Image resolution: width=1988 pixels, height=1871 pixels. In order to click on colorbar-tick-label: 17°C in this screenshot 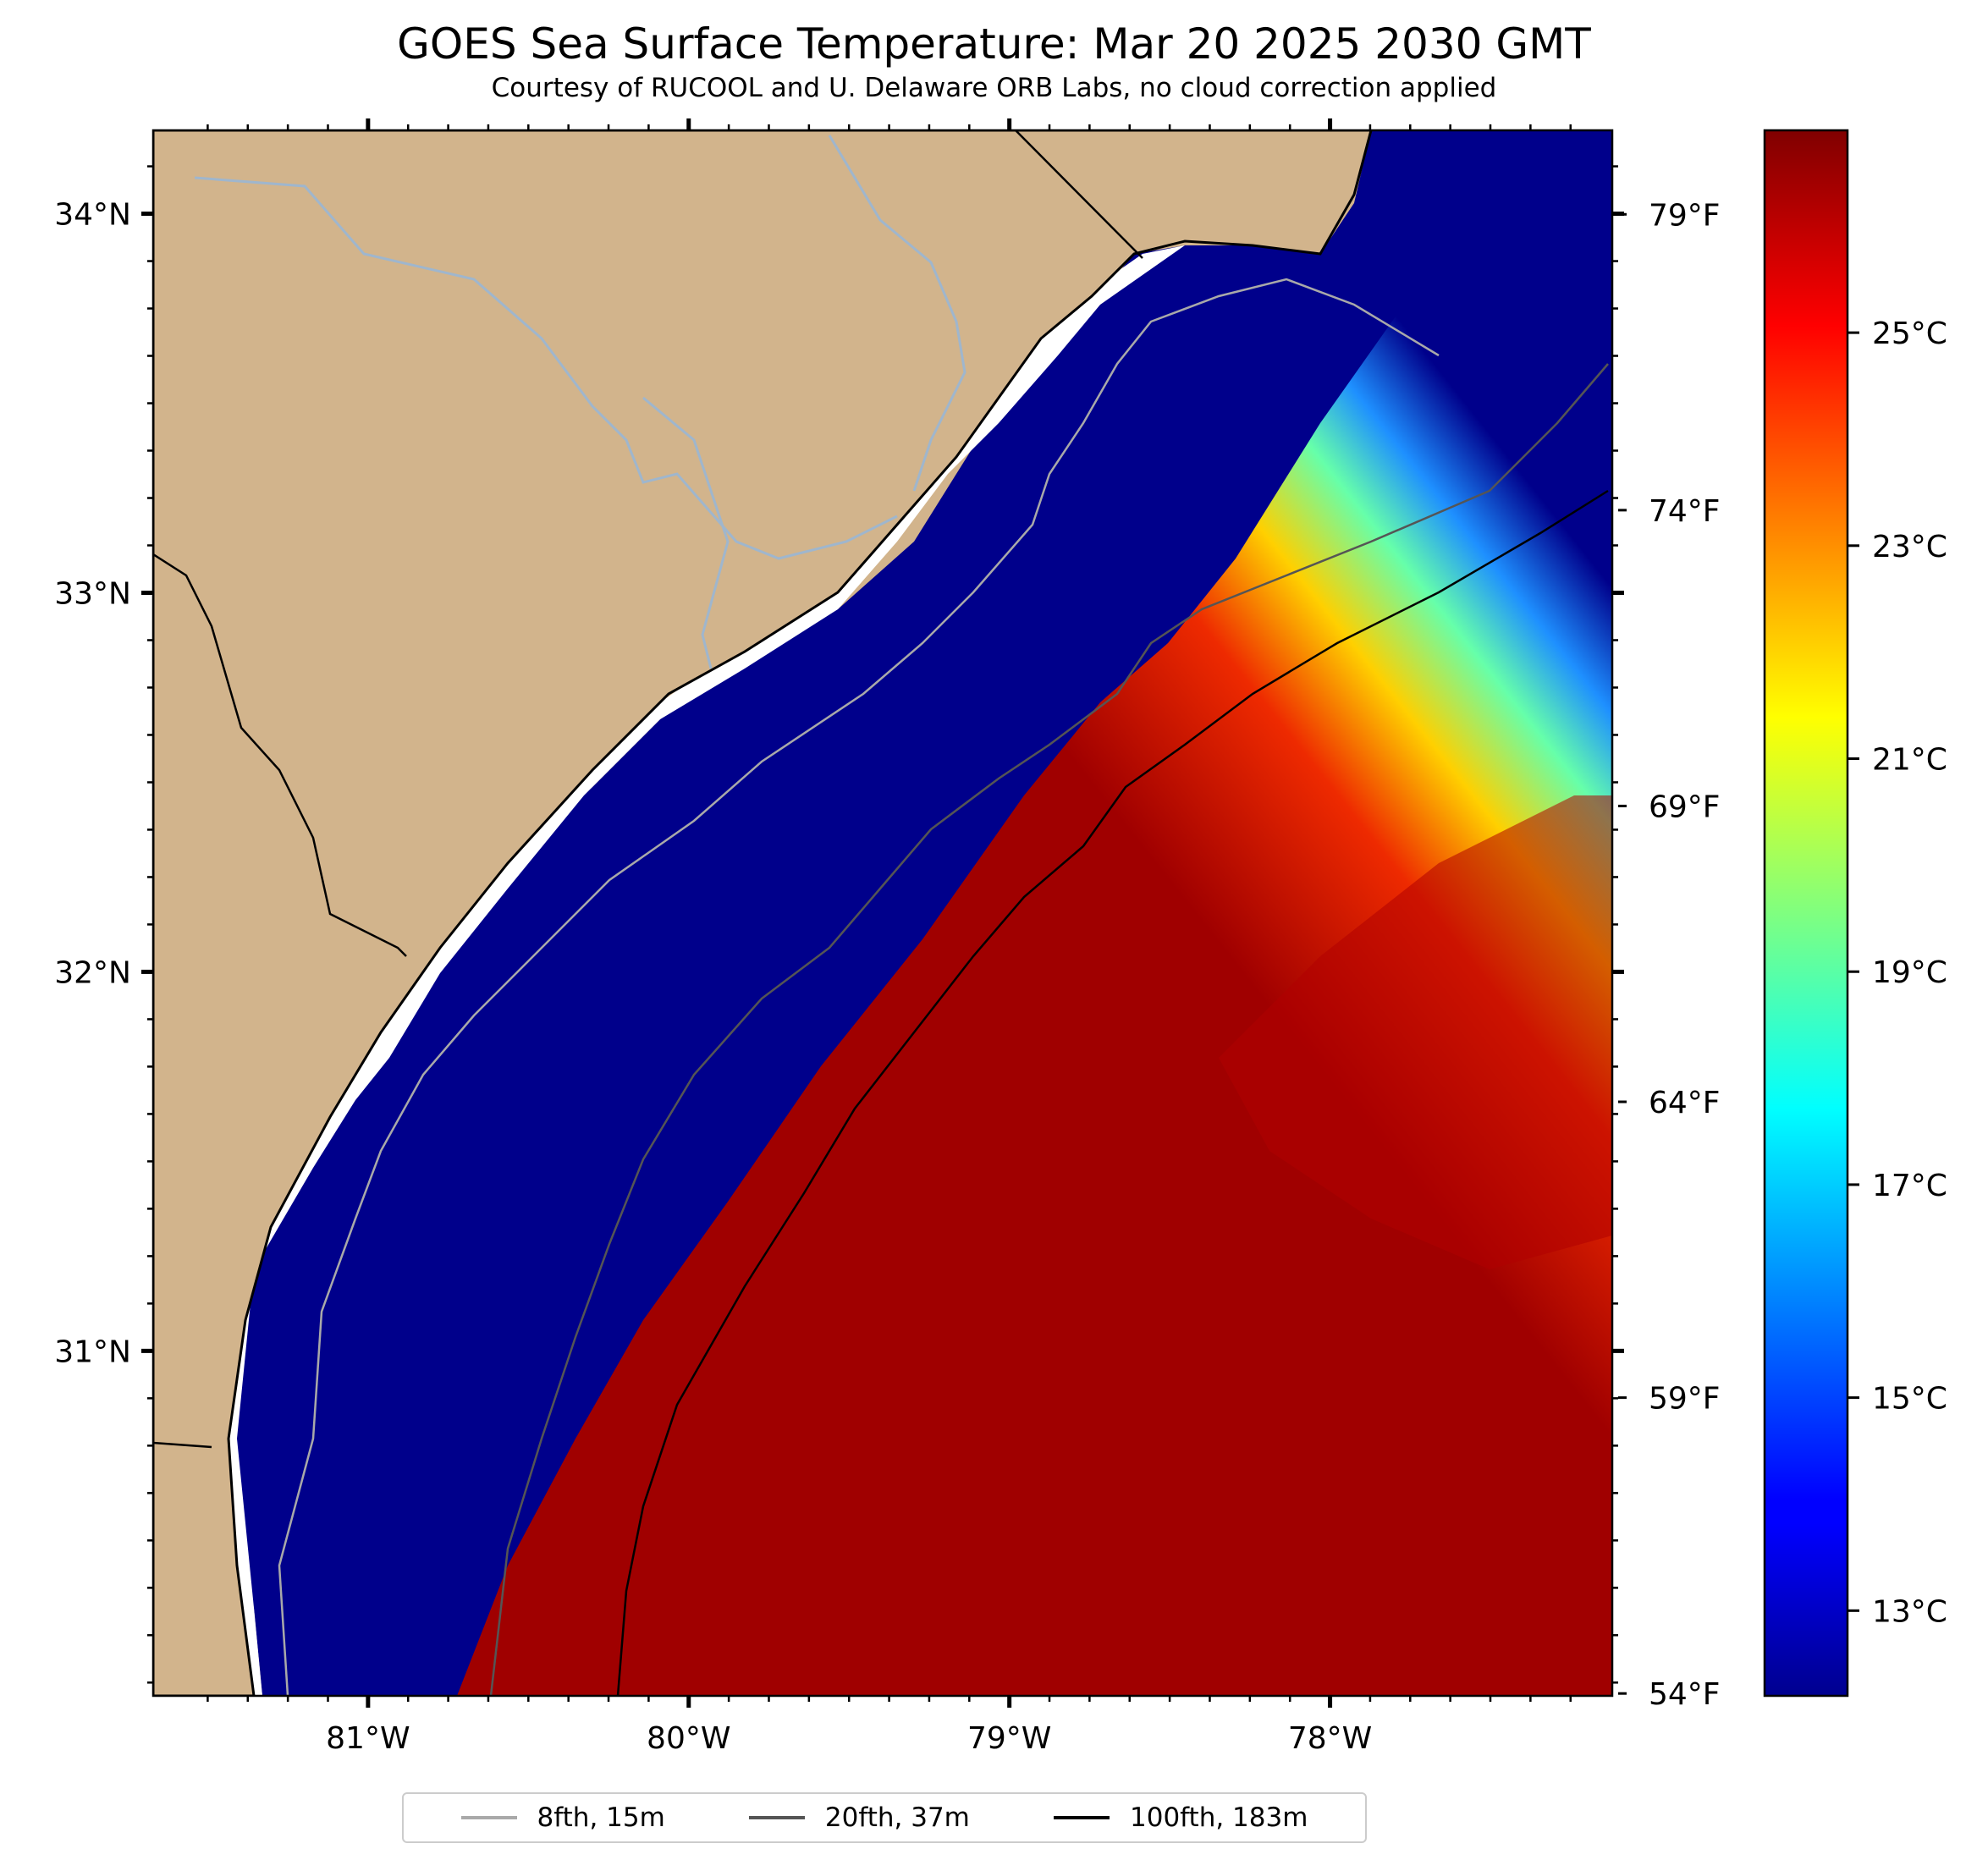, I will do `click(1909, 1186)`.